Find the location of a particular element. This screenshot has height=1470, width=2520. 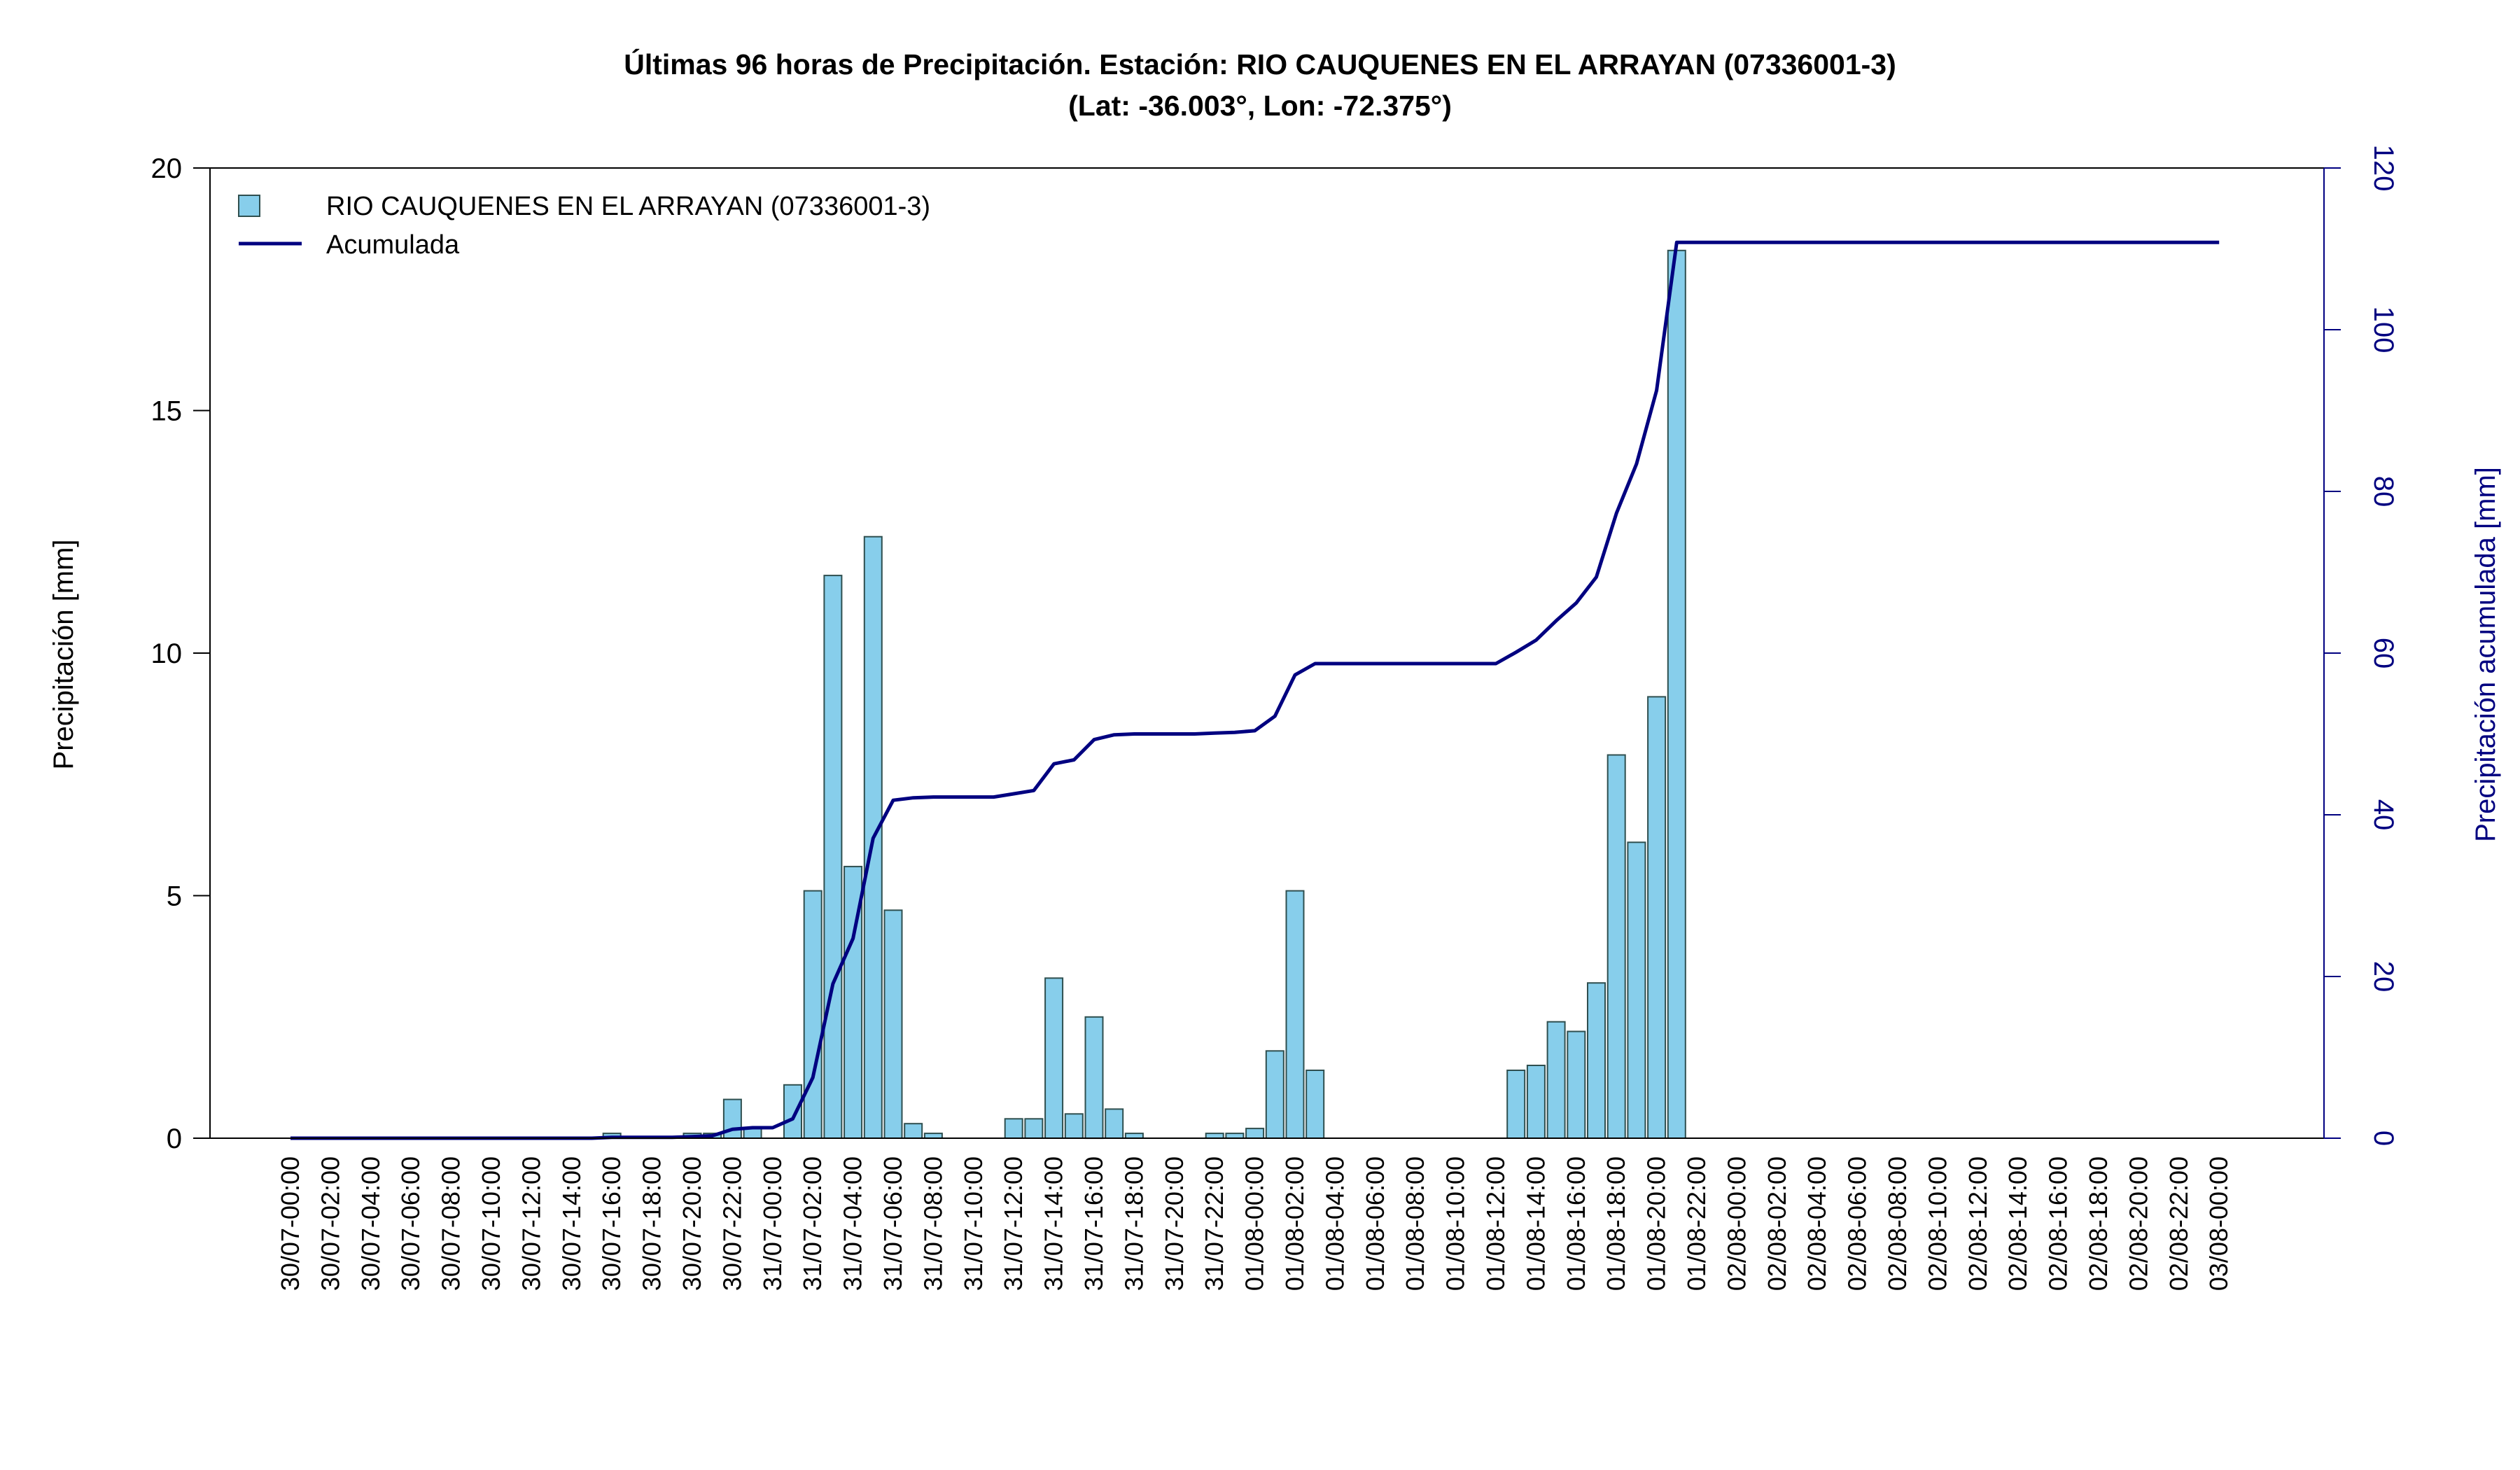

x-tick-label-24: 31/07-00:00 is located at coordinates (772, 1223).